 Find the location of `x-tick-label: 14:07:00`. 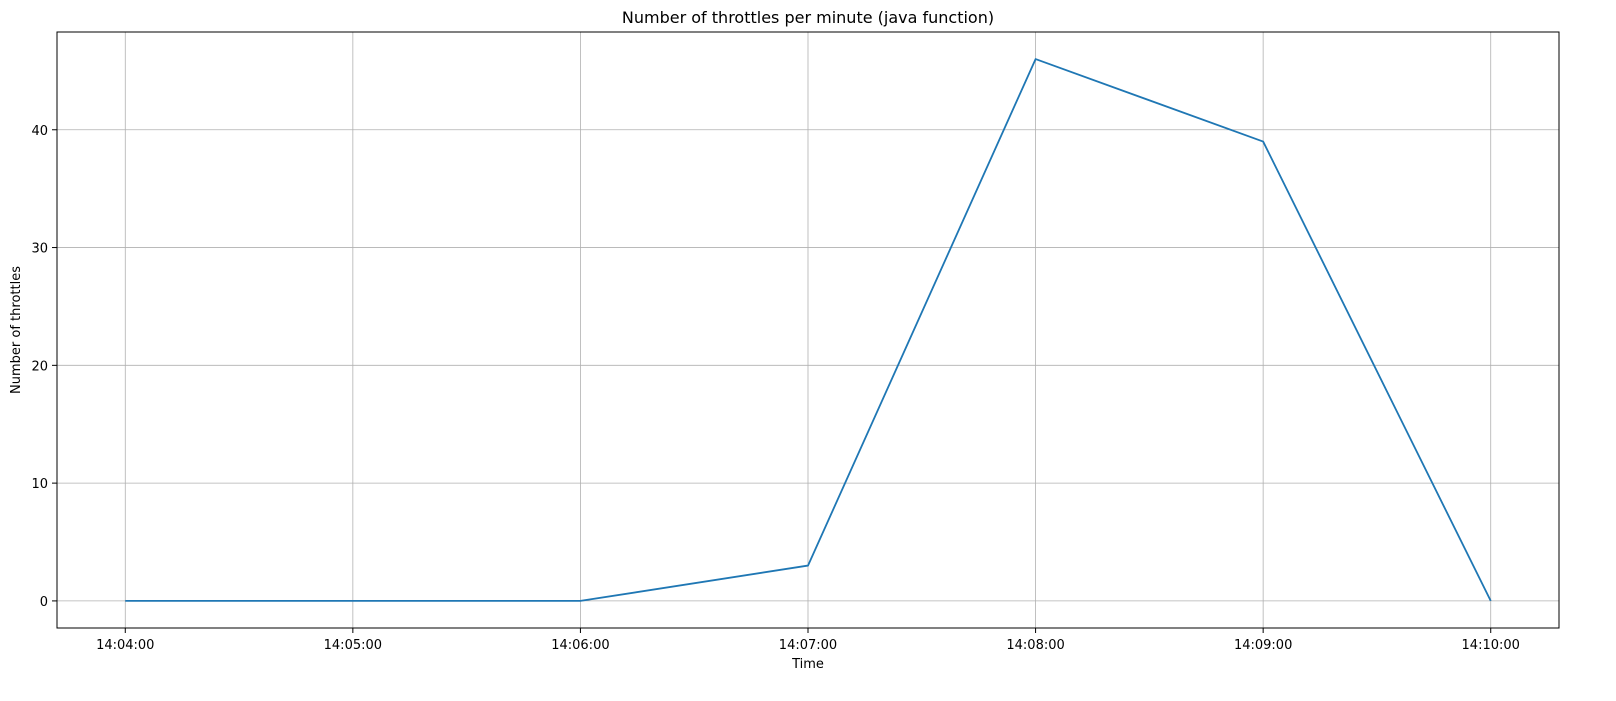

x-tick-label: 14:07:00 is located at coordinates (808, 645).